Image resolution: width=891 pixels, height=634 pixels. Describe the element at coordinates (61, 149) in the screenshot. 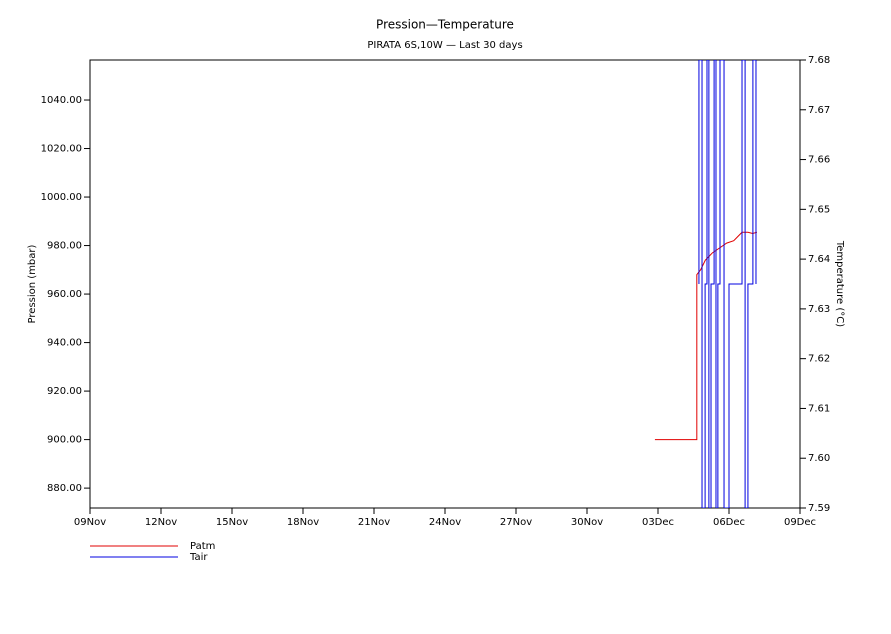

I see `y-tick-label: 1020.00` at that location.